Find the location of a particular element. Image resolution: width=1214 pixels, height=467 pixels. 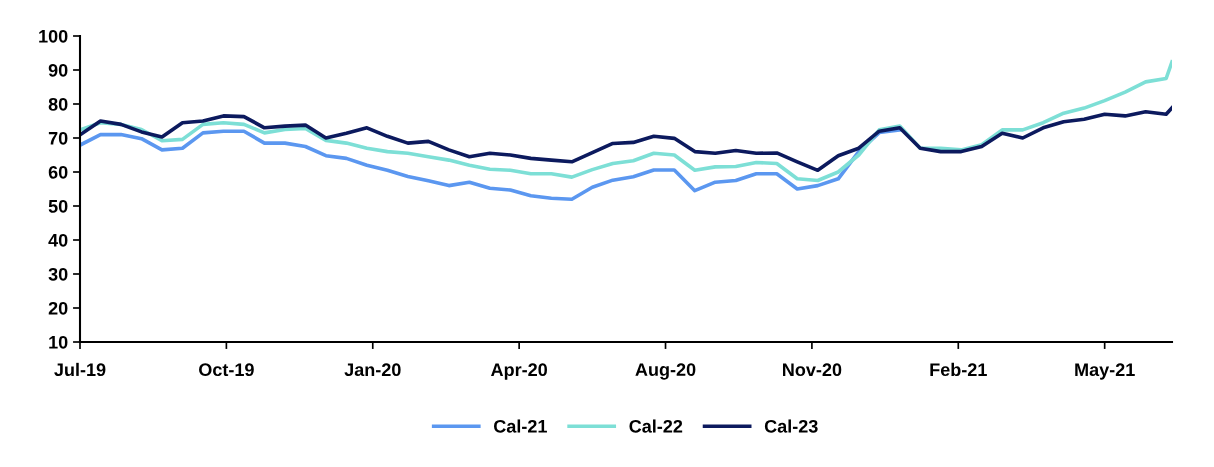

x-tick-label: Jul-19 is located at coordinates (80, 369).